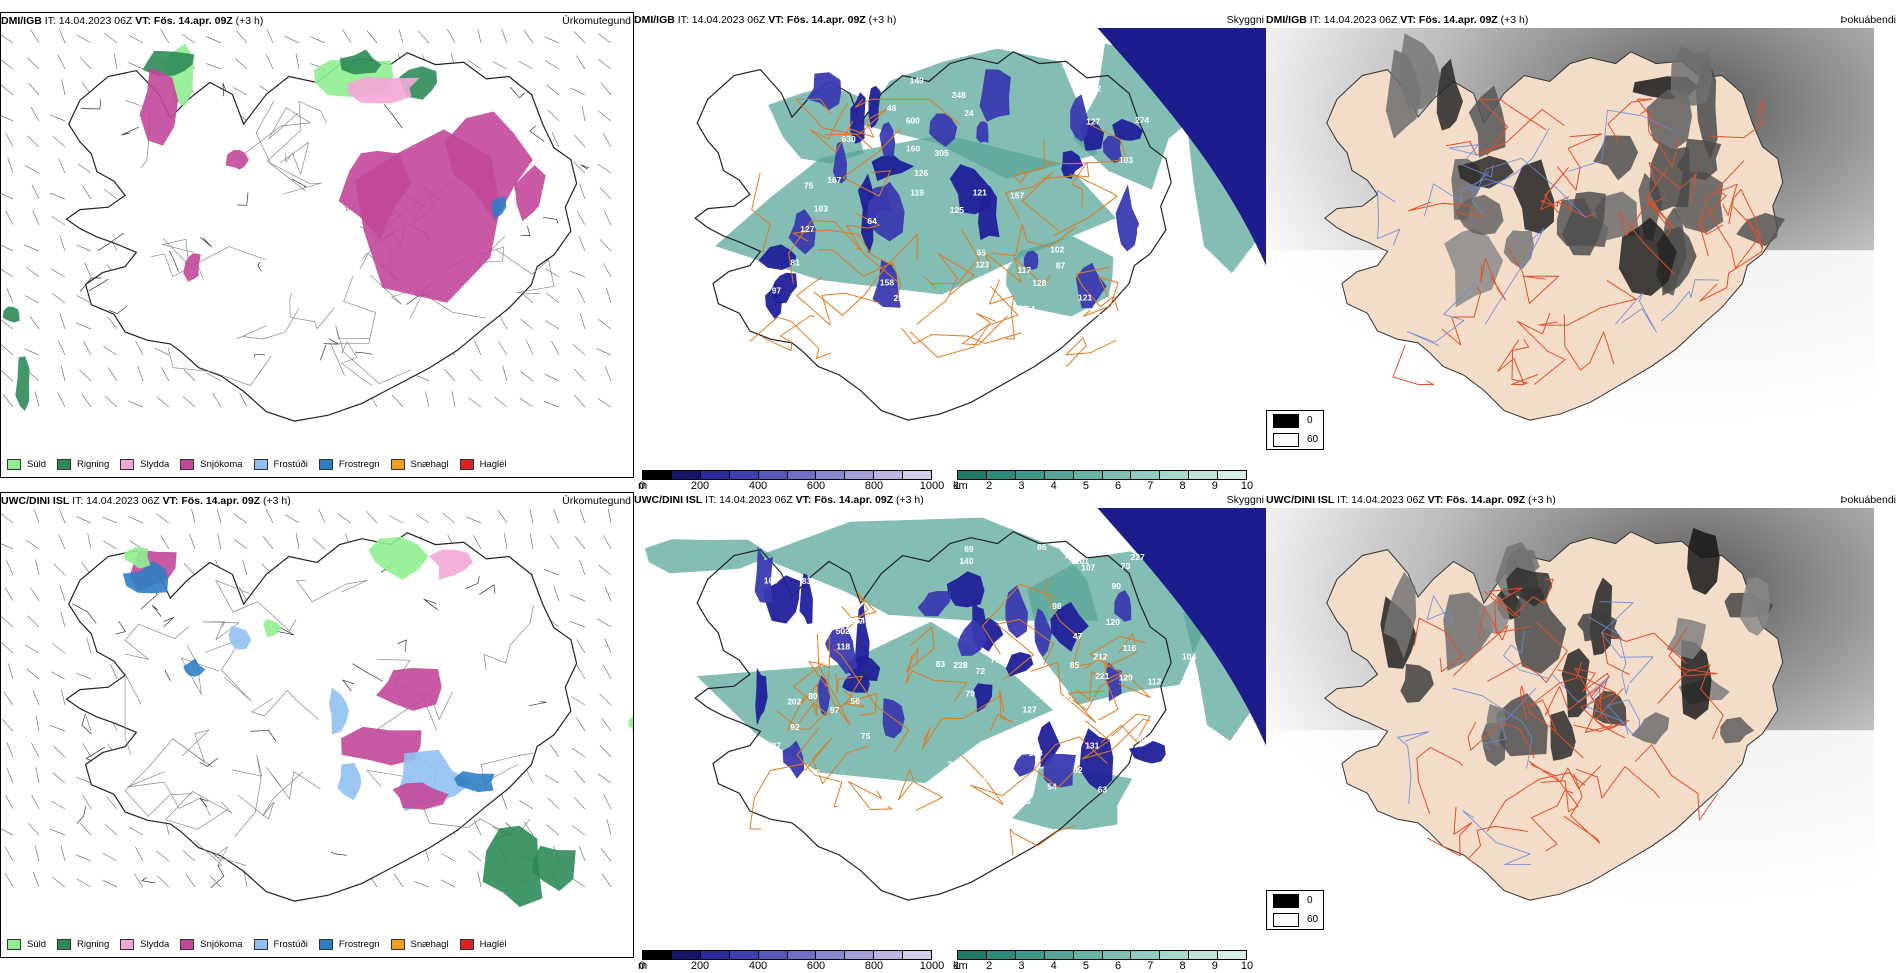 This screenshot has height=973, width=1900. What do you see at coordinates (1061, 265) in the screenshot?
I see `ceiling-value: 87` at bounding box center [1061, 265].